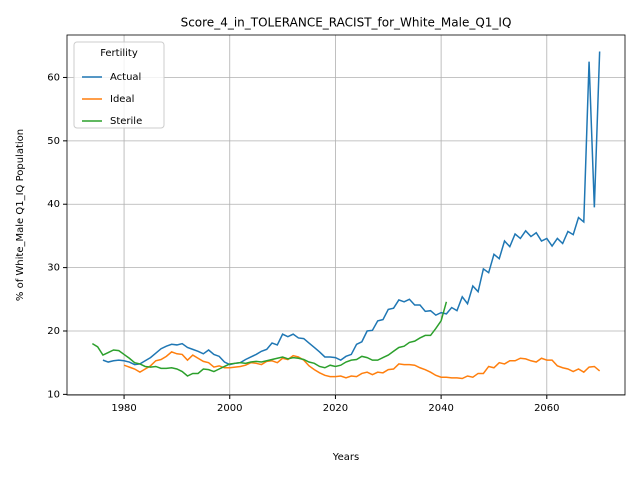 The width and height of the screenshot is (640, 480). Describe the element at coordinates (20, 215) in the screenshot. I see `y-axis-label: % of White_Male Q1_IQ Population` at that location.